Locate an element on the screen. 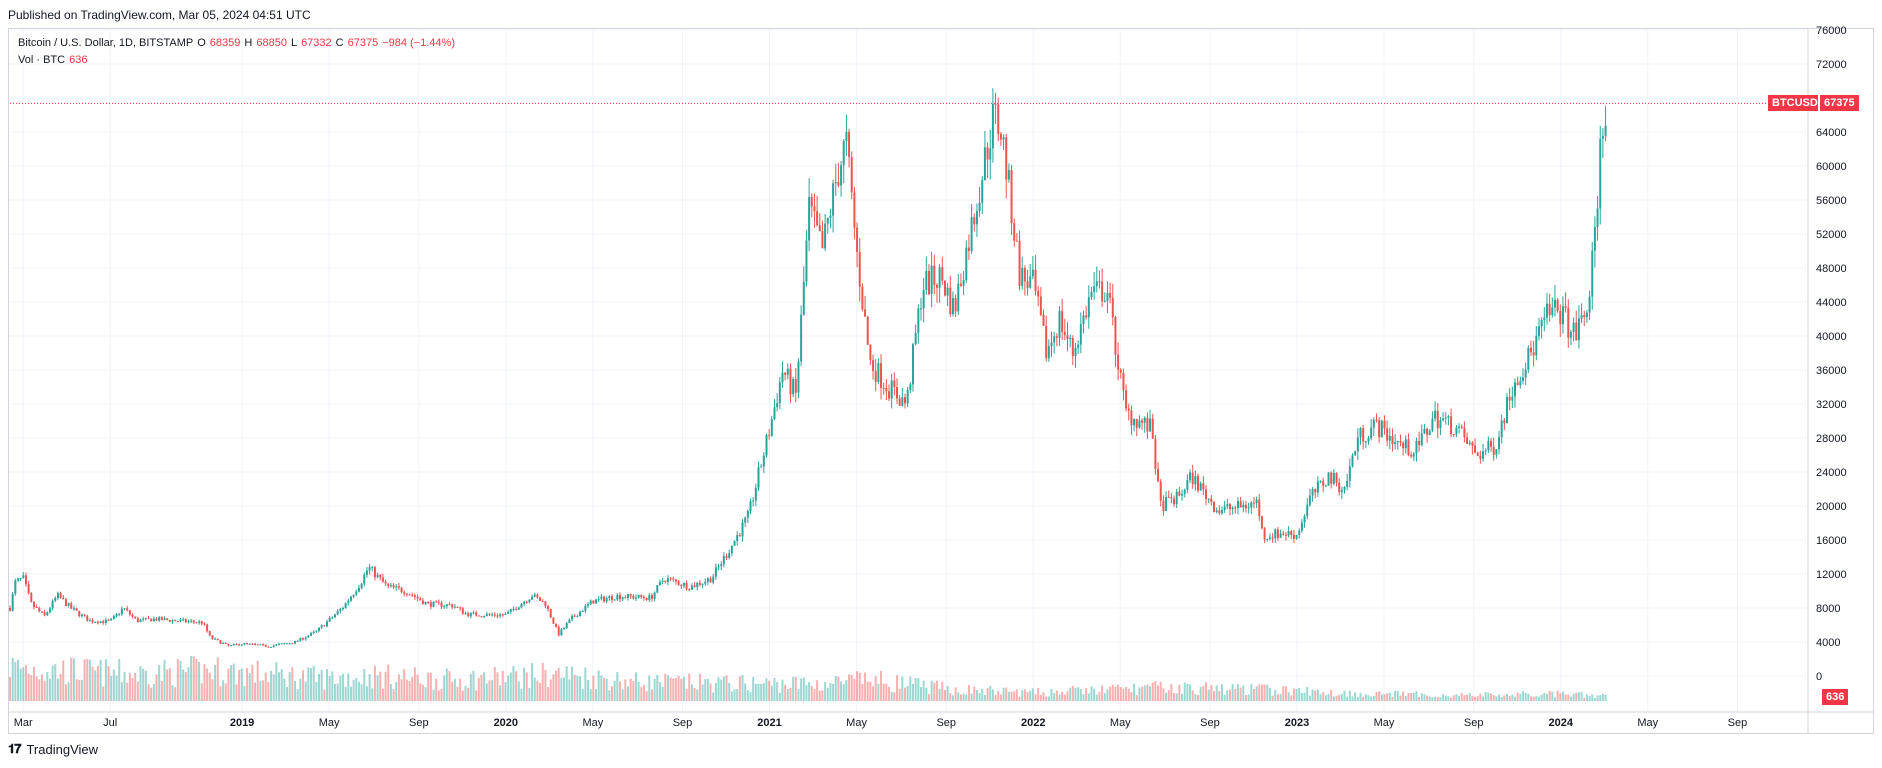 Image resolution: width=1882 pixels, height=768 pixels. change-value: −984 (−1.44%) is located at coordinates (418, 43).